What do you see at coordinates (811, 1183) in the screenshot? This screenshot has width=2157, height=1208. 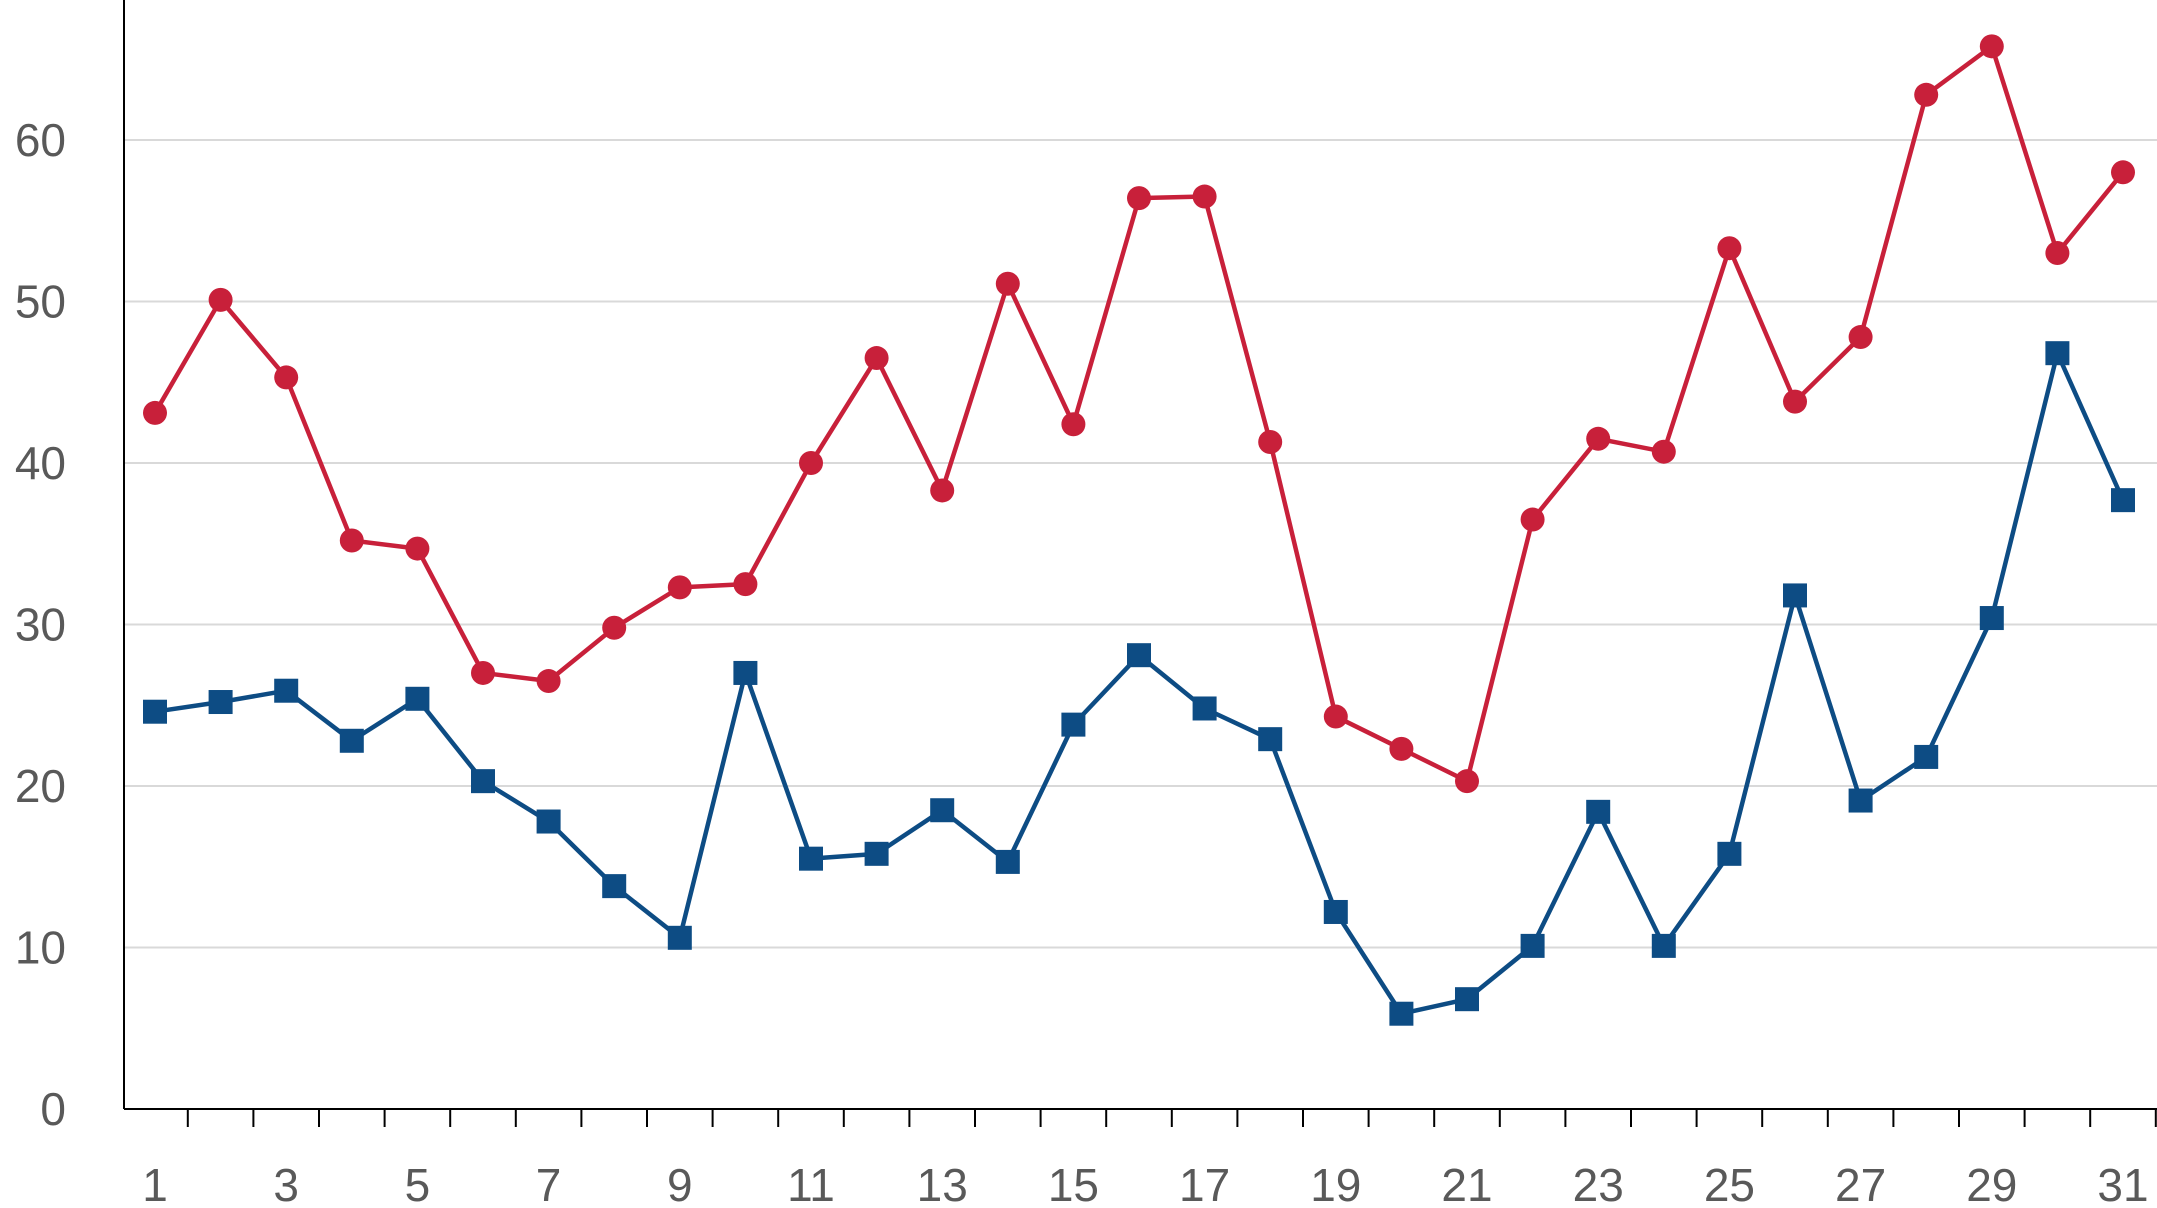 I see `x-tick-label: 11` at bounding box center [811, 1183].